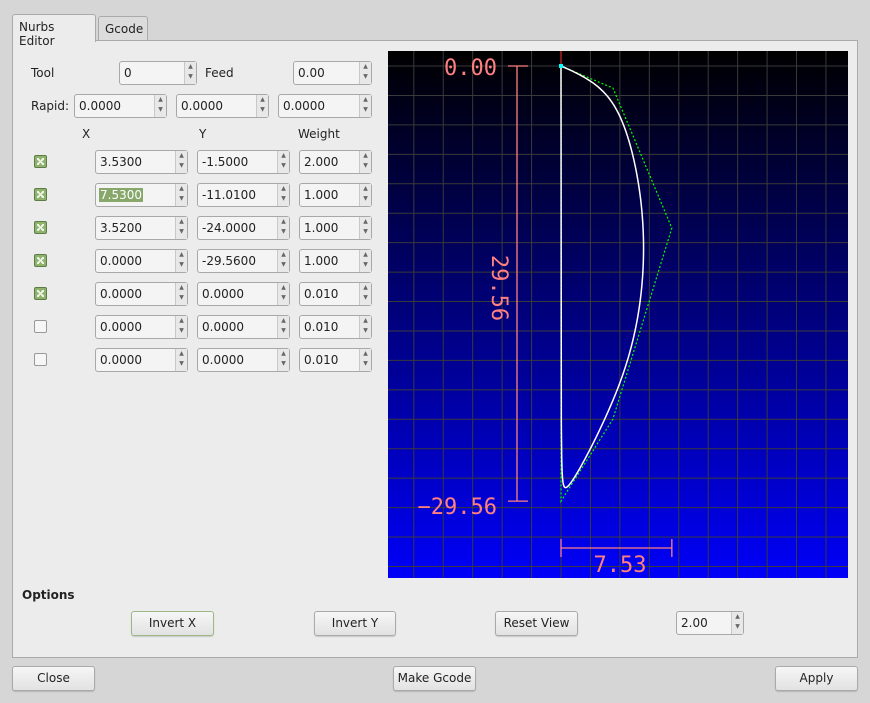  Describe the element at coordinates (121, 162) in the screenshot. I see `x-value: 3.5300` at that location.